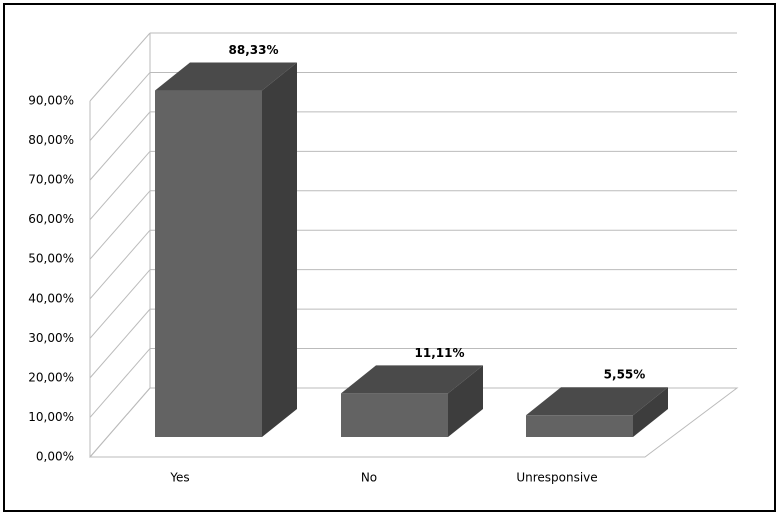 The image size is (780, 516). I want to click on x-tick-label: No, so click(369, 478).